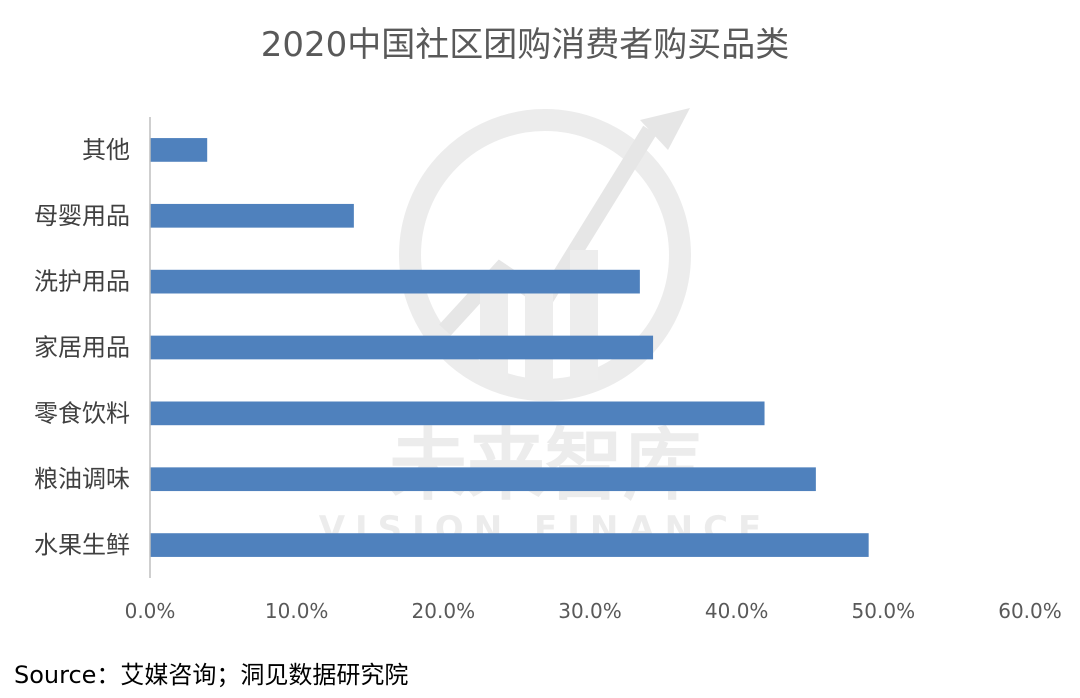 This screenshot has height=698, width=1080. What do you see at coordinates (444, 611) in the screenshot?
I see `x-tick-label: 20.0%` at bounding box center [444, 611].